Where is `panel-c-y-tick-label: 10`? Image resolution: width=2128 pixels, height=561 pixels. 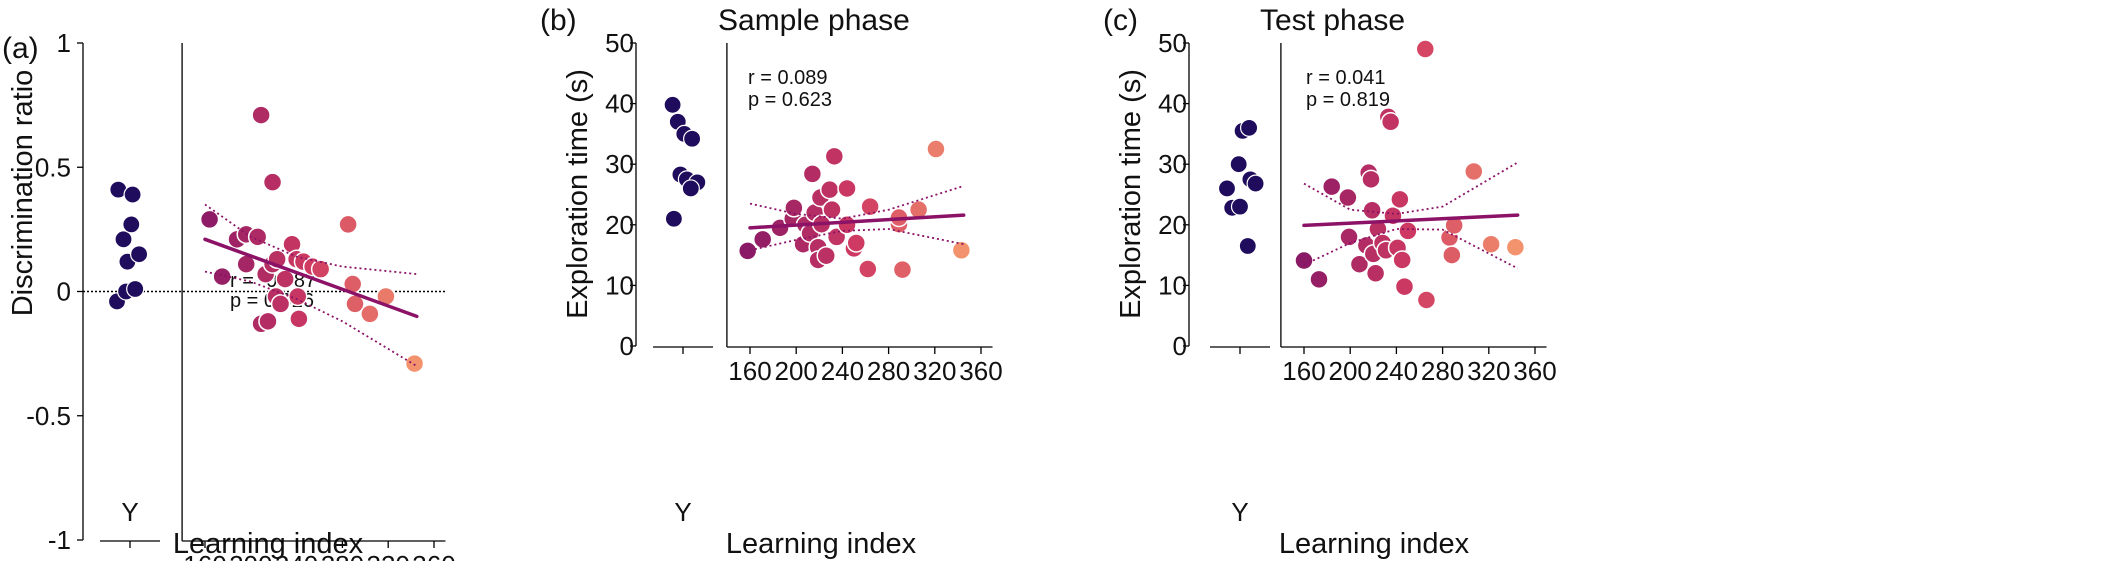 panel-c-y-tick-label: 10 is located at coordinates (1172, 285).